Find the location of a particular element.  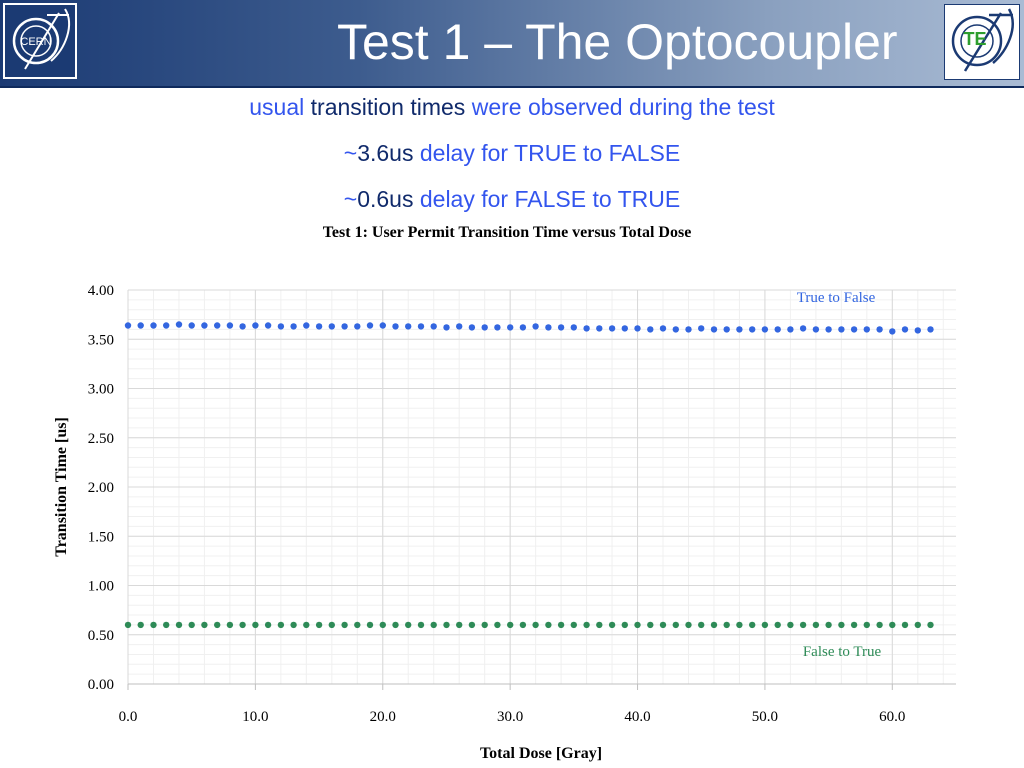

delay-tf-prefix: ~ is located at coordinates (350, 153).